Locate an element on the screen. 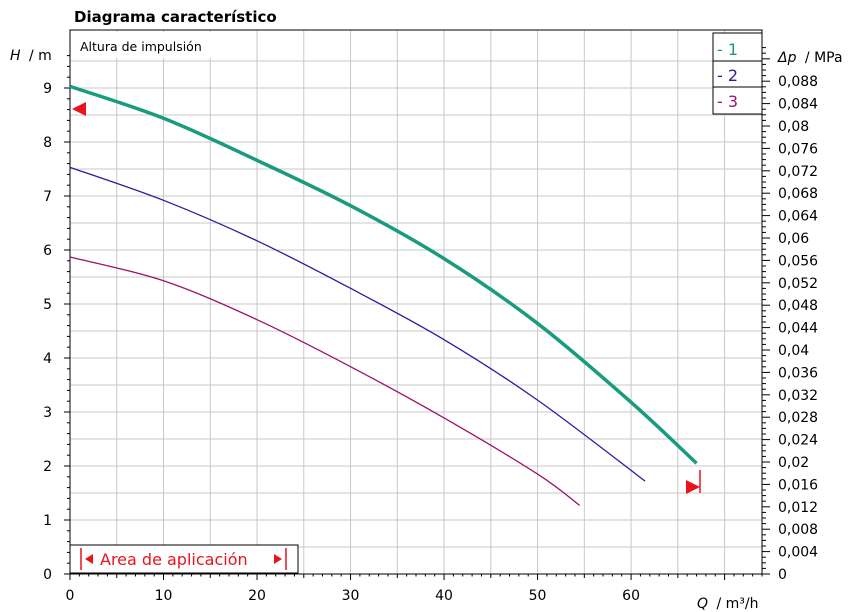  y-right-symbol: Δp is located at coordinates (787, 58).